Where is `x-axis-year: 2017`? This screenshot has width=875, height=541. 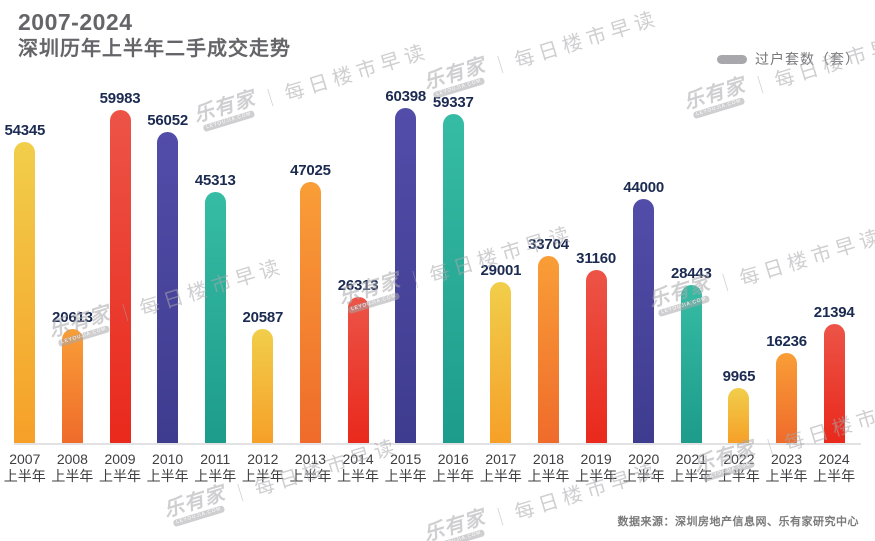 x-axis-year: 2017 is located at coordinates (501, 459).